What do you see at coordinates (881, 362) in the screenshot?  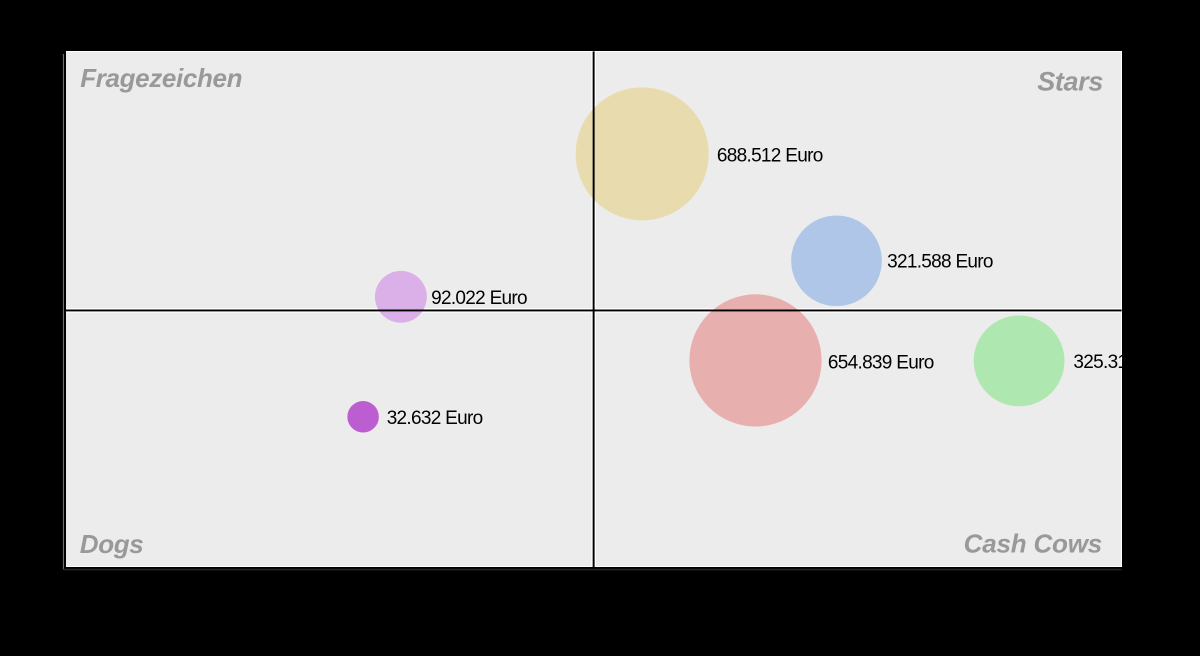 I see `svg-text: 654.839 Euro` at bounding box center [881, 362].